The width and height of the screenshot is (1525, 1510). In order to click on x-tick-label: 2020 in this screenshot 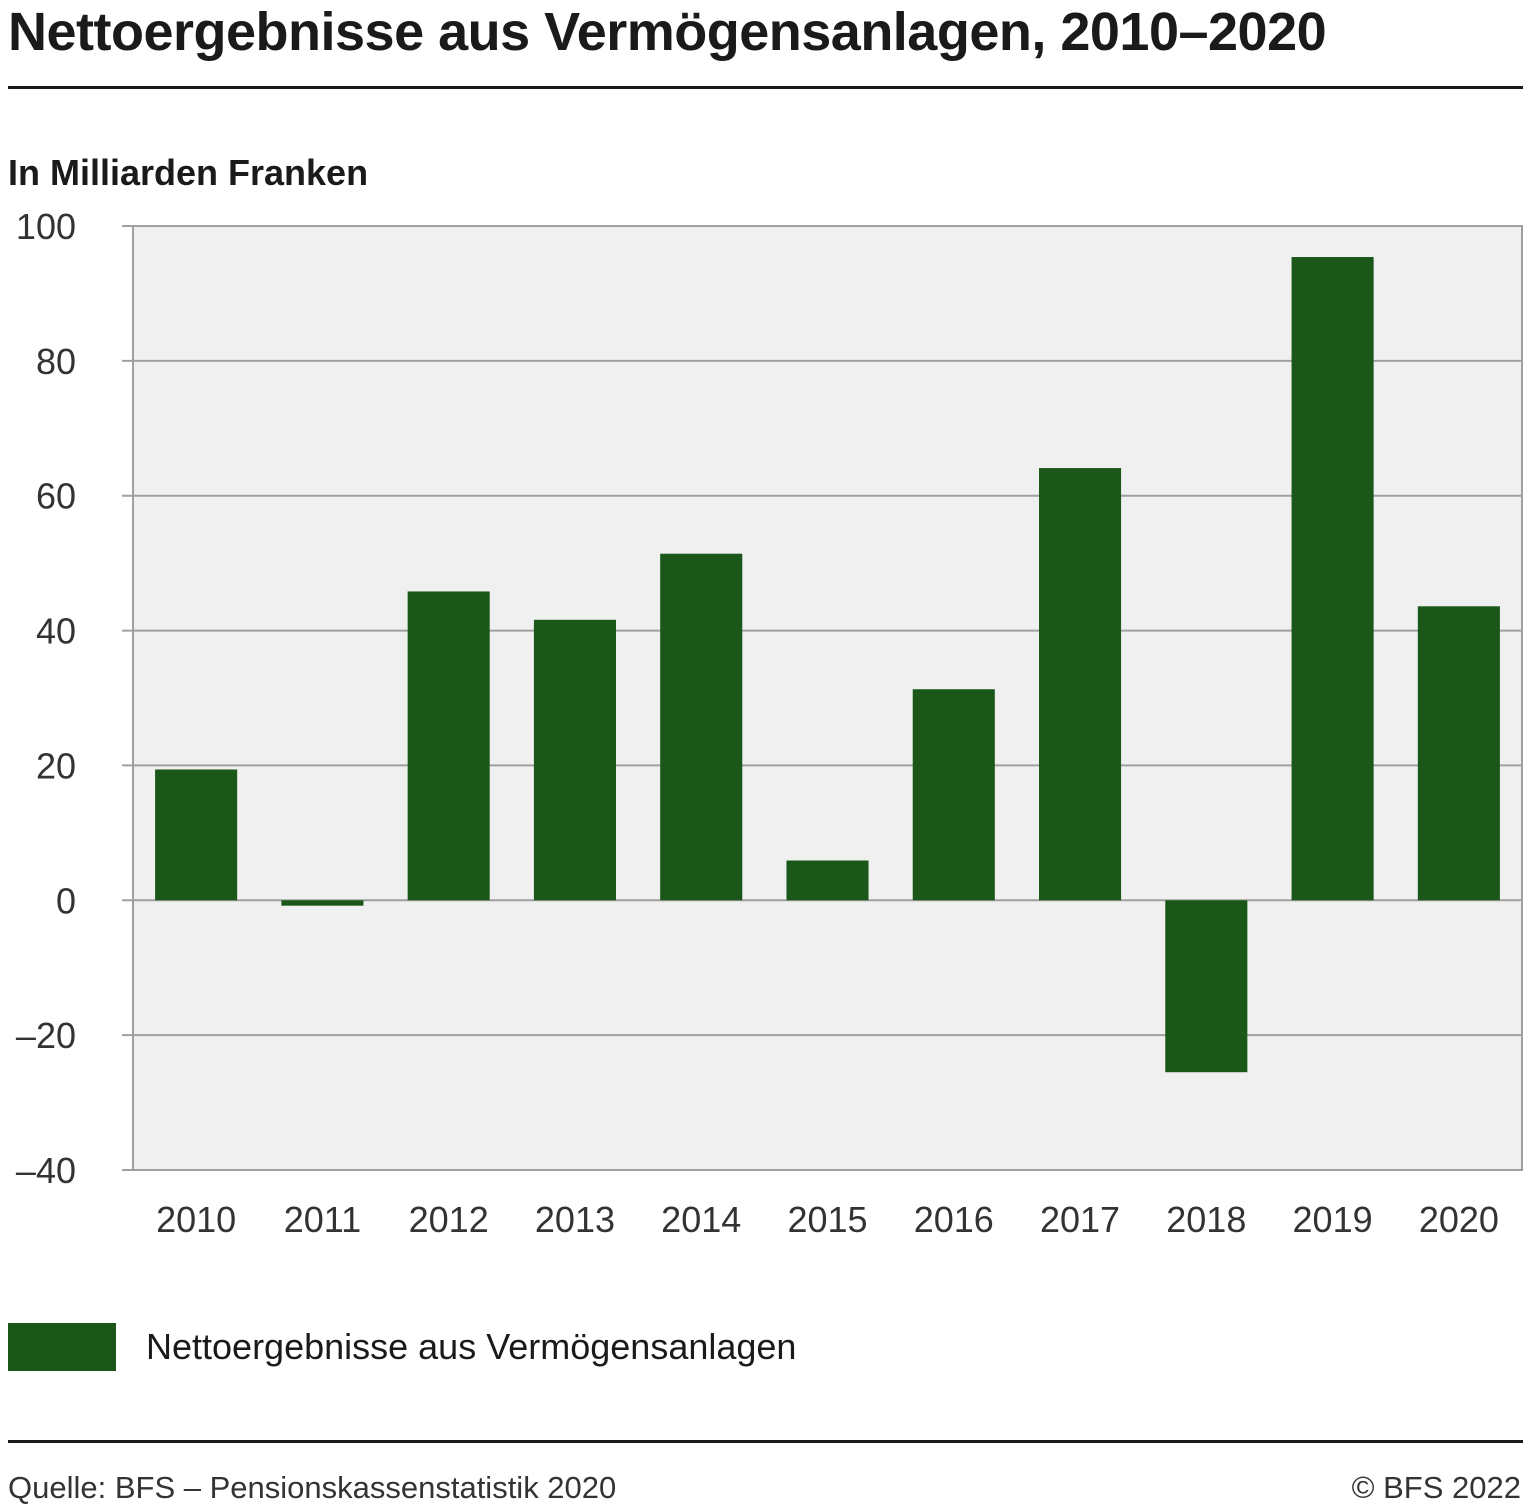, I will do `click(1459, 1219)`.